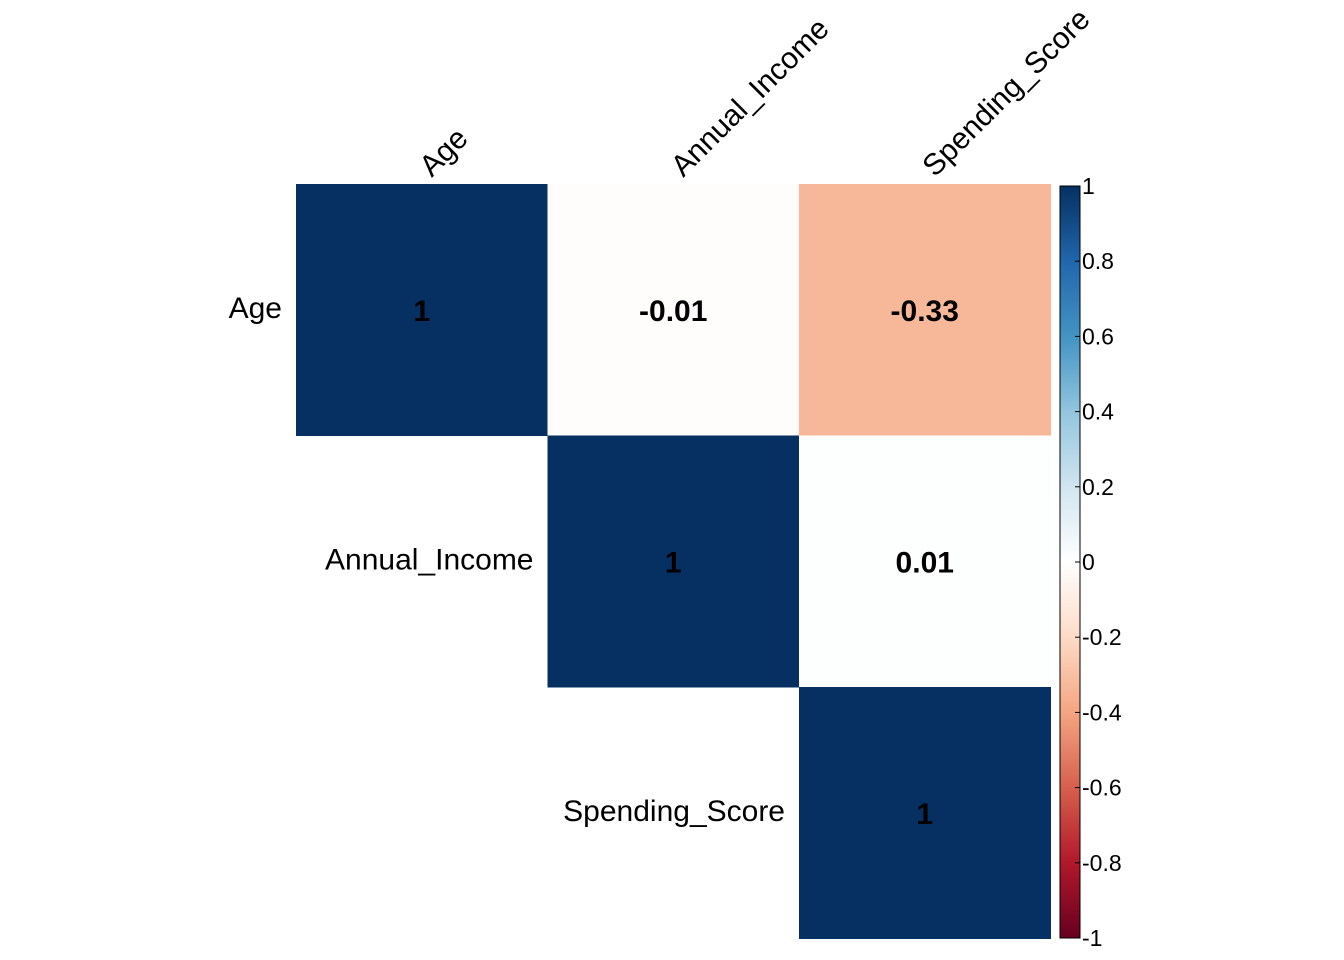 This screenshot has width=1344, height=960. What do you see at coordinates (1102, 712) in the screenshot?
I see `colorbar-tick-label: -0.4` at bounding box center [1102, 712].